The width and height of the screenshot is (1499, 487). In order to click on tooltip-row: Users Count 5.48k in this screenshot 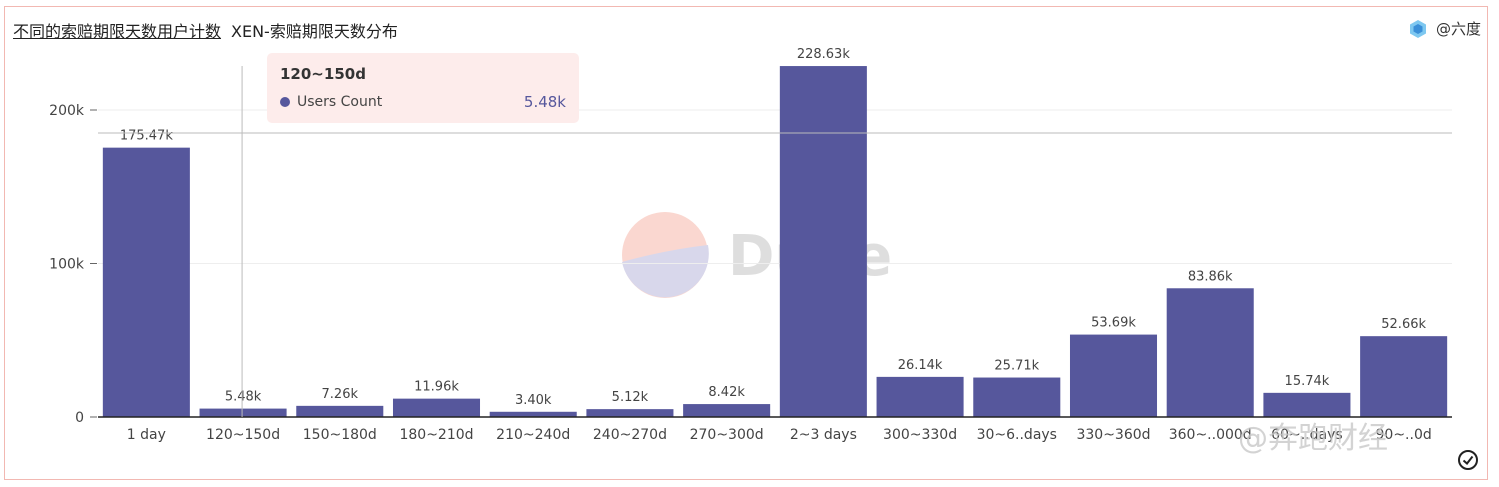, I will do `click(423, 102)`.